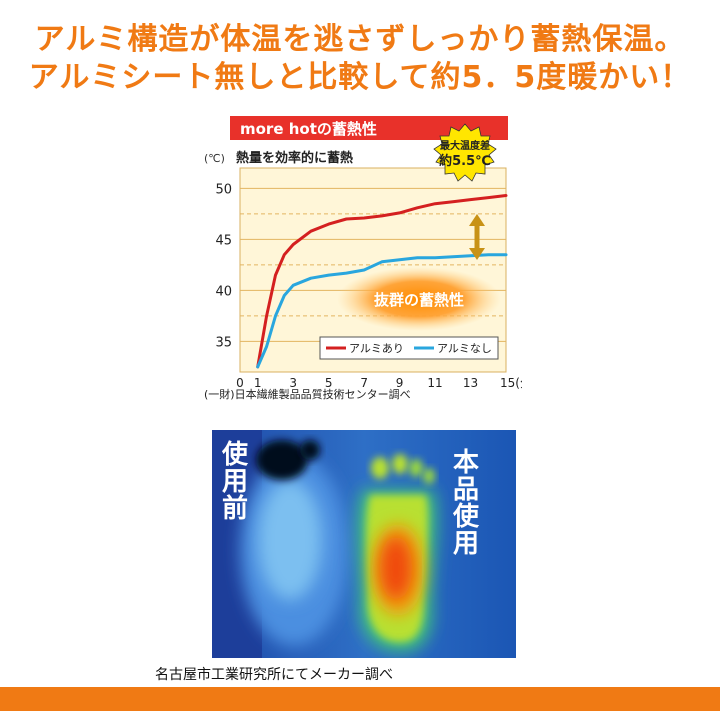 The height and width of the screenshot is (720, 720). What do you see at coordinates (464, 348) in the screenshot?
I see `legend-label-no-aluminum: アルミなし` at bounding box center [464, 348].